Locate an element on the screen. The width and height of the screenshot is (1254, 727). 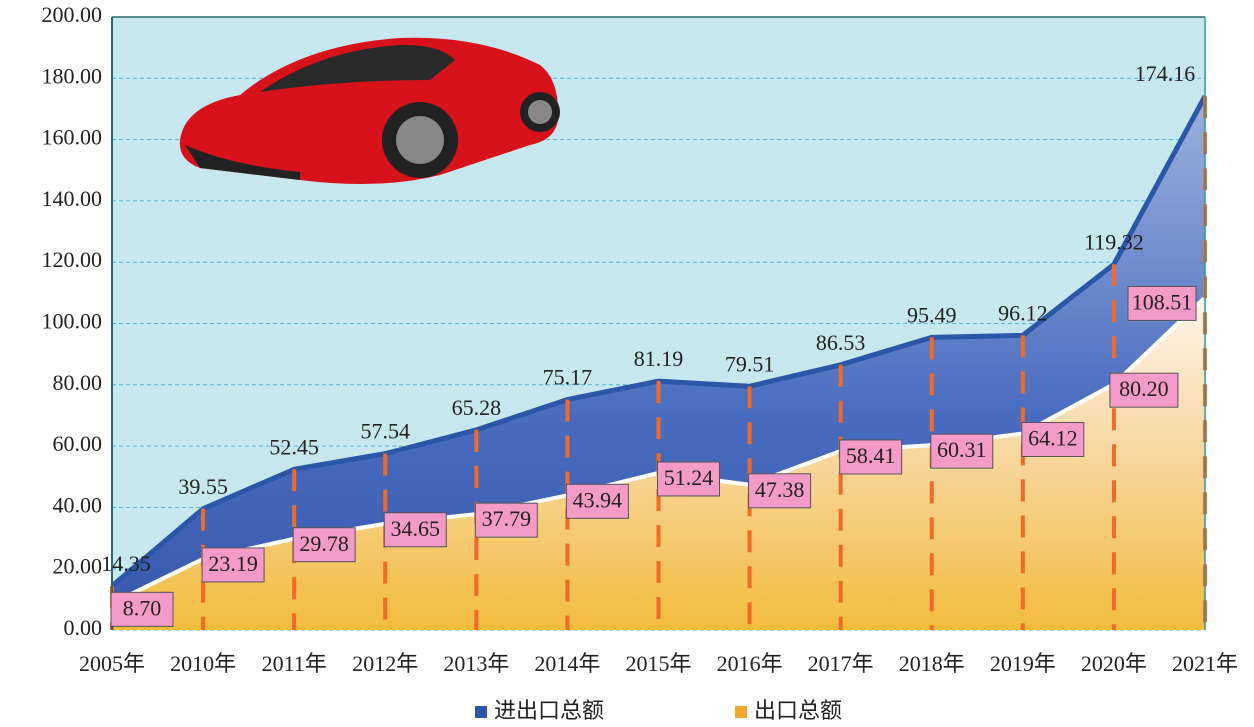
data-label: 37.79 is located at coordinates (507, 518).